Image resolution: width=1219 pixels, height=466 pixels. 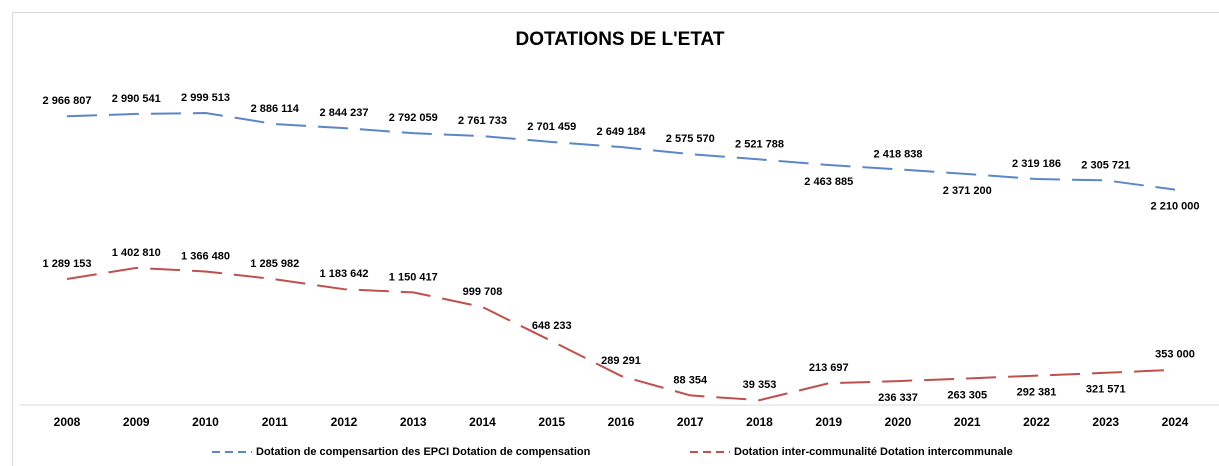 What do you see at coordinates (205, 256) in the screenshot?
I see `data-label: 1 366 480` at bounding box center [205, 256].